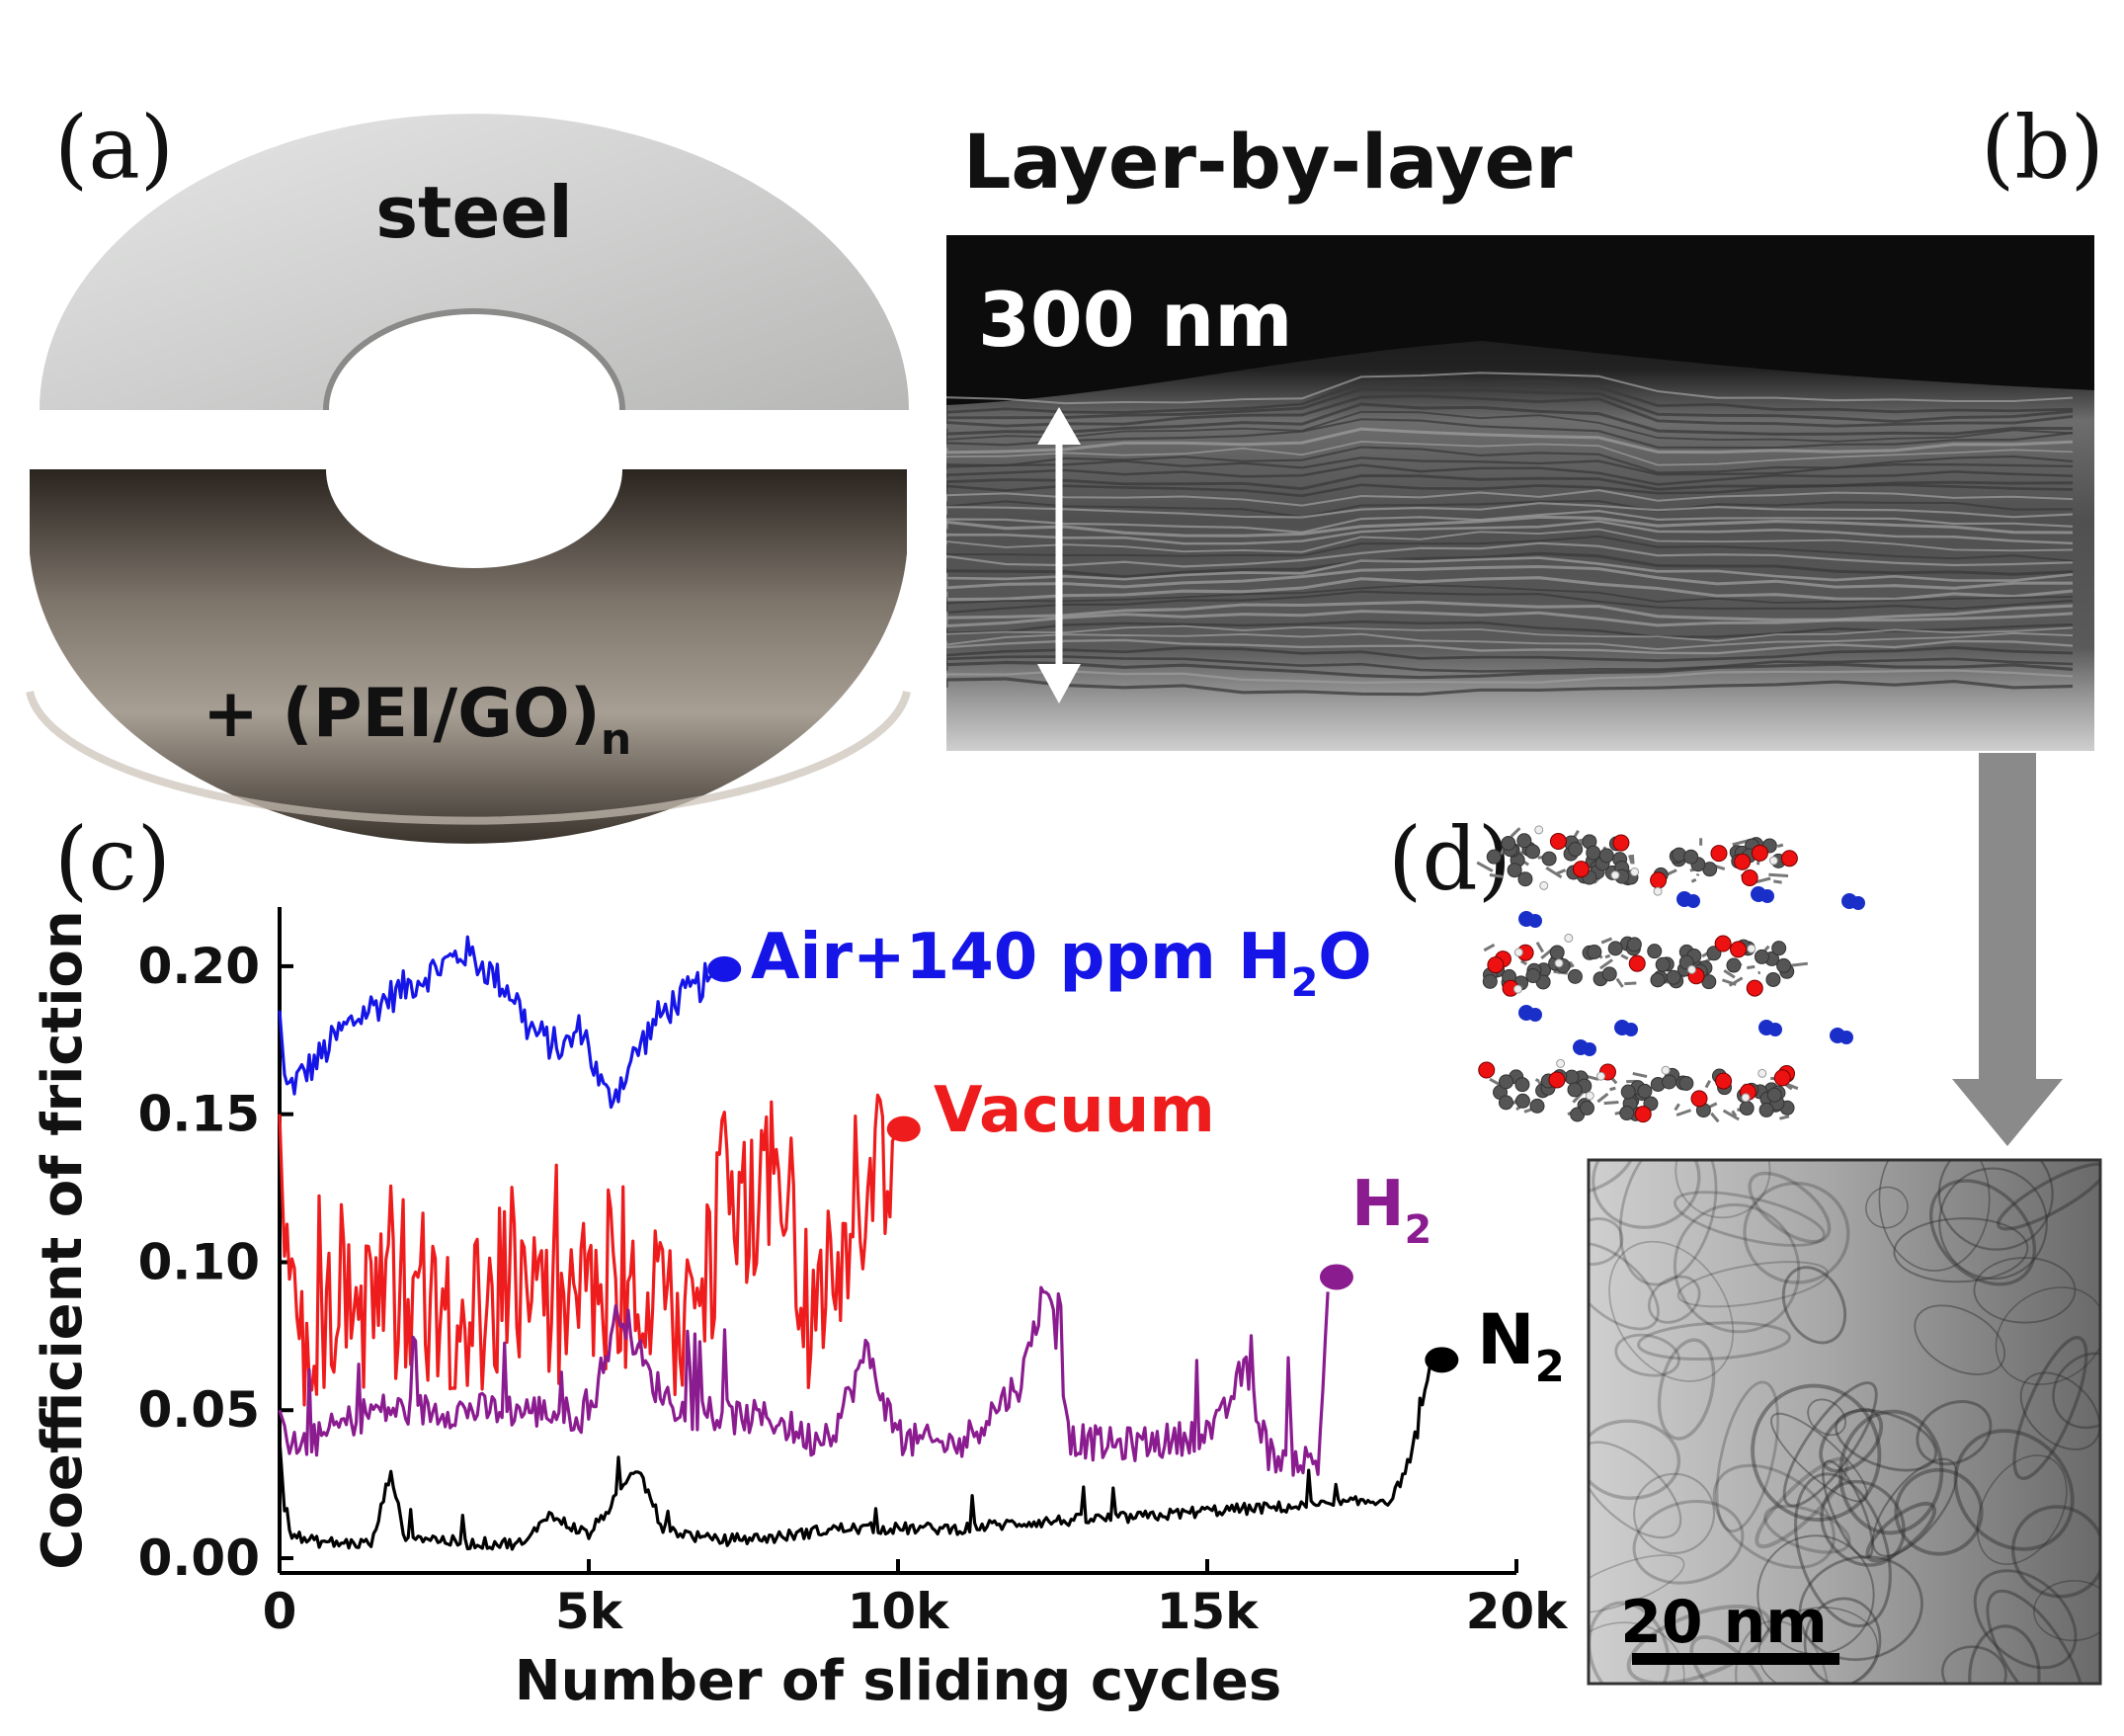 Image resolution: width=2124 pixels, height=1736 pixels. I want to click on series-line-n2, so click(854, 1458).